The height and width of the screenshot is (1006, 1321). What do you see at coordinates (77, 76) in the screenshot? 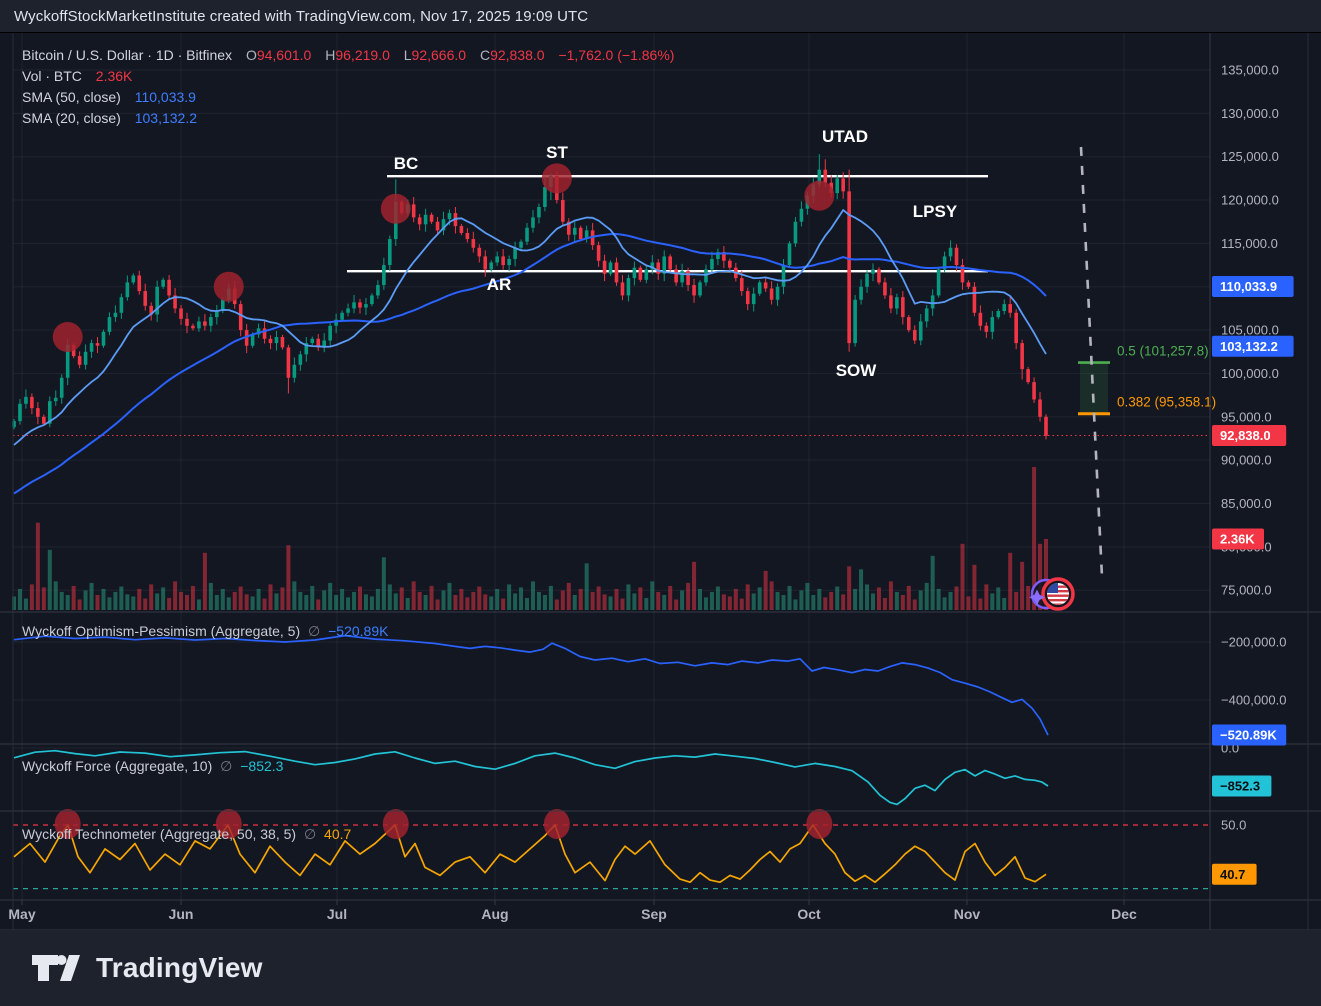
I see `volume-legend: Vol · BTC 2.36K` at bounding box center [77, 76].